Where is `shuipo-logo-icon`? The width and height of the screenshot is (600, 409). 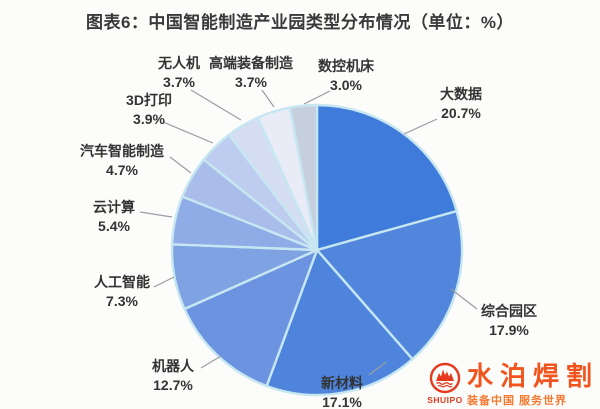 shuipo-logo-icon is located at coordinates (445, 378).